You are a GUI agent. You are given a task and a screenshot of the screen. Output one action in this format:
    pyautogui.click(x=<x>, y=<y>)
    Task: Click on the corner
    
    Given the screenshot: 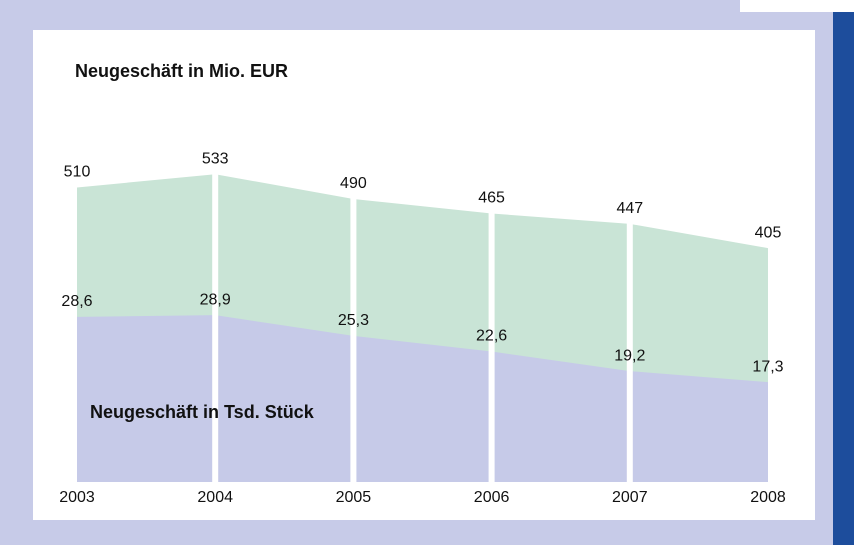 What is the action you would take?
    pyautogui.click(x=797, y=6)
    